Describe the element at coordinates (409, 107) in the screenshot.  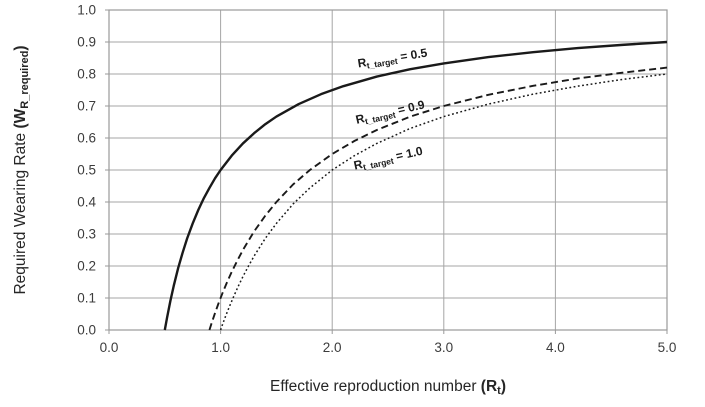
I see `curve-label-value: = 0.9` at that location.